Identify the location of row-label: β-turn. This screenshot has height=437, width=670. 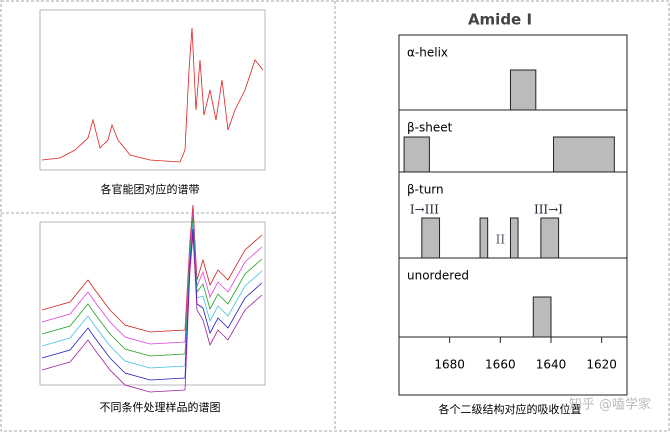
(425, 190).